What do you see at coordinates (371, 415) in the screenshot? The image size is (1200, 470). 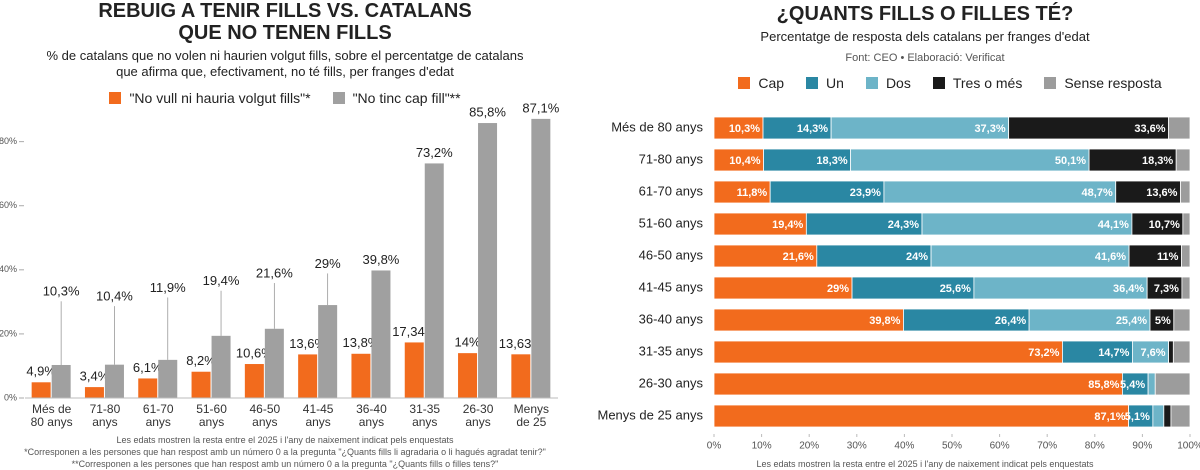 I see `x-tick-label: 36-40 anys` at bounding box center [371, 415].